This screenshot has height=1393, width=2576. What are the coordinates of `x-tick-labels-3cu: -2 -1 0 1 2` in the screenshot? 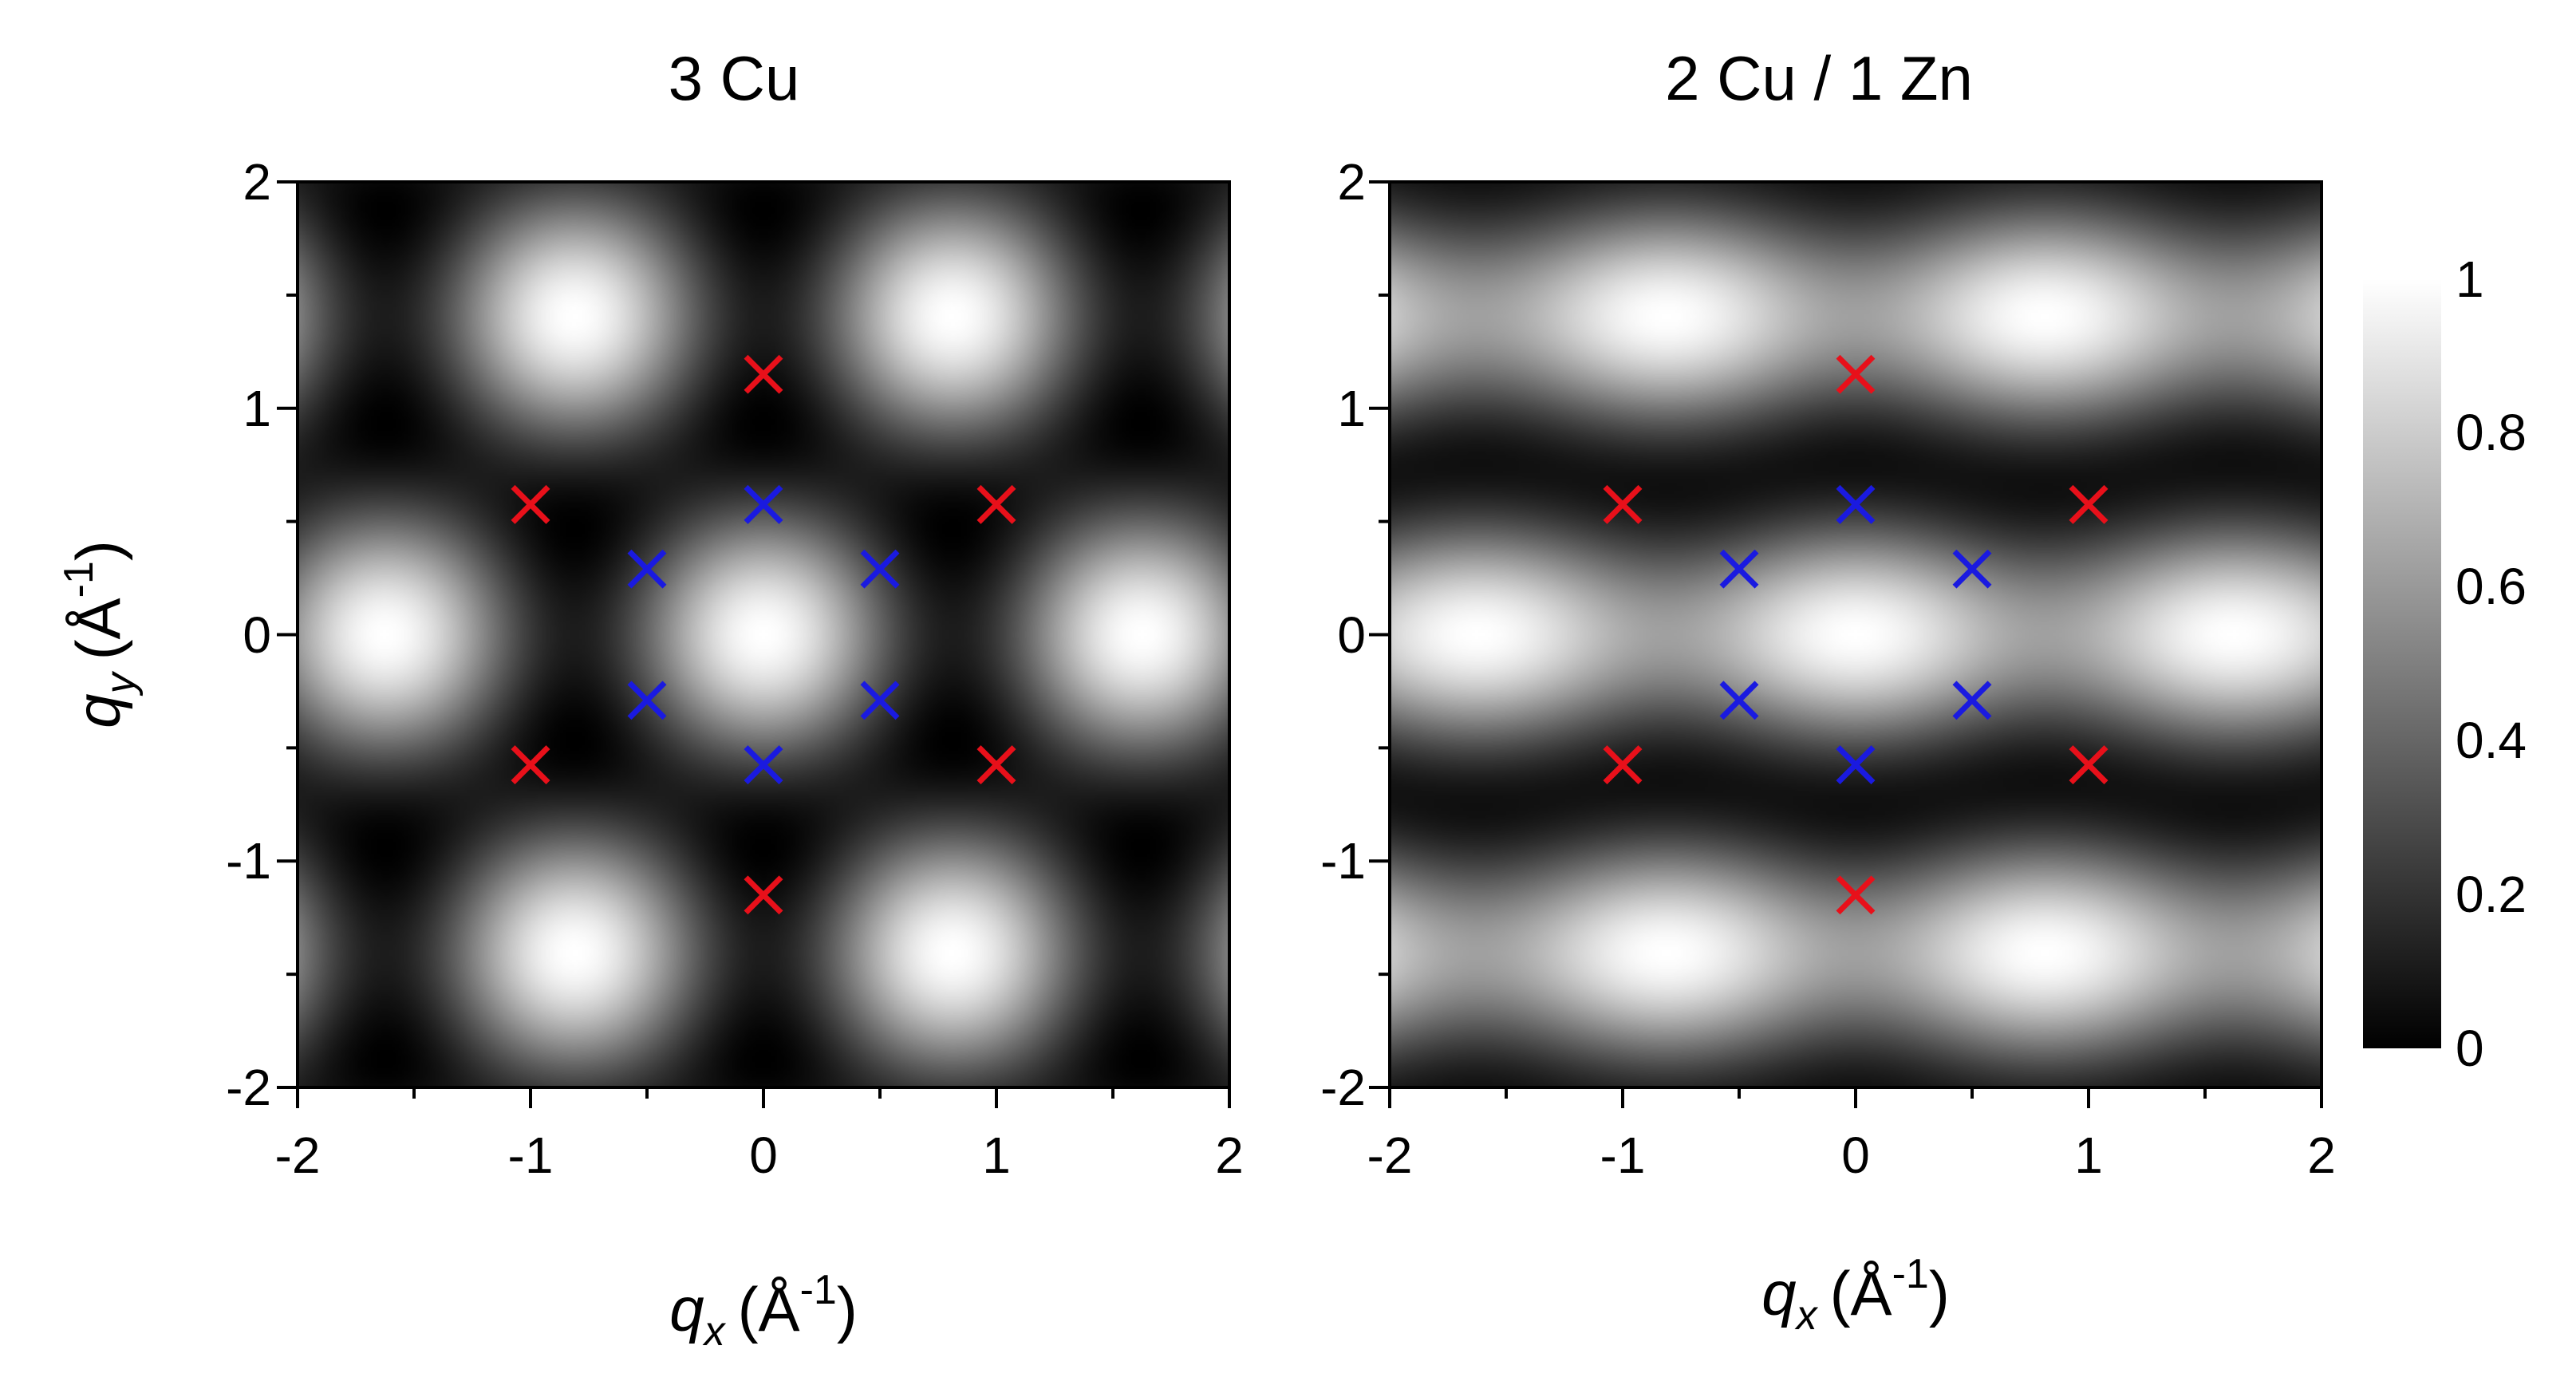 It's located at (760, 1156).